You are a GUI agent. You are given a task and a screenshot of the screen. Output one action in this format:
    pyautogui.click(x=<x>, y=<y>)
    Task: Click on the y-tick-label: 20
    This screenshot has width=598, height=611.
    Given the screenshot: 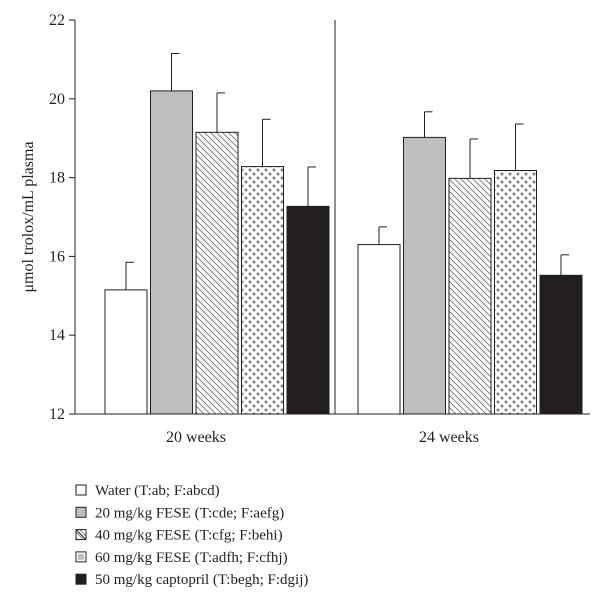 What is the action you would take?
    pyautogui.click(x=57, y=99)
    